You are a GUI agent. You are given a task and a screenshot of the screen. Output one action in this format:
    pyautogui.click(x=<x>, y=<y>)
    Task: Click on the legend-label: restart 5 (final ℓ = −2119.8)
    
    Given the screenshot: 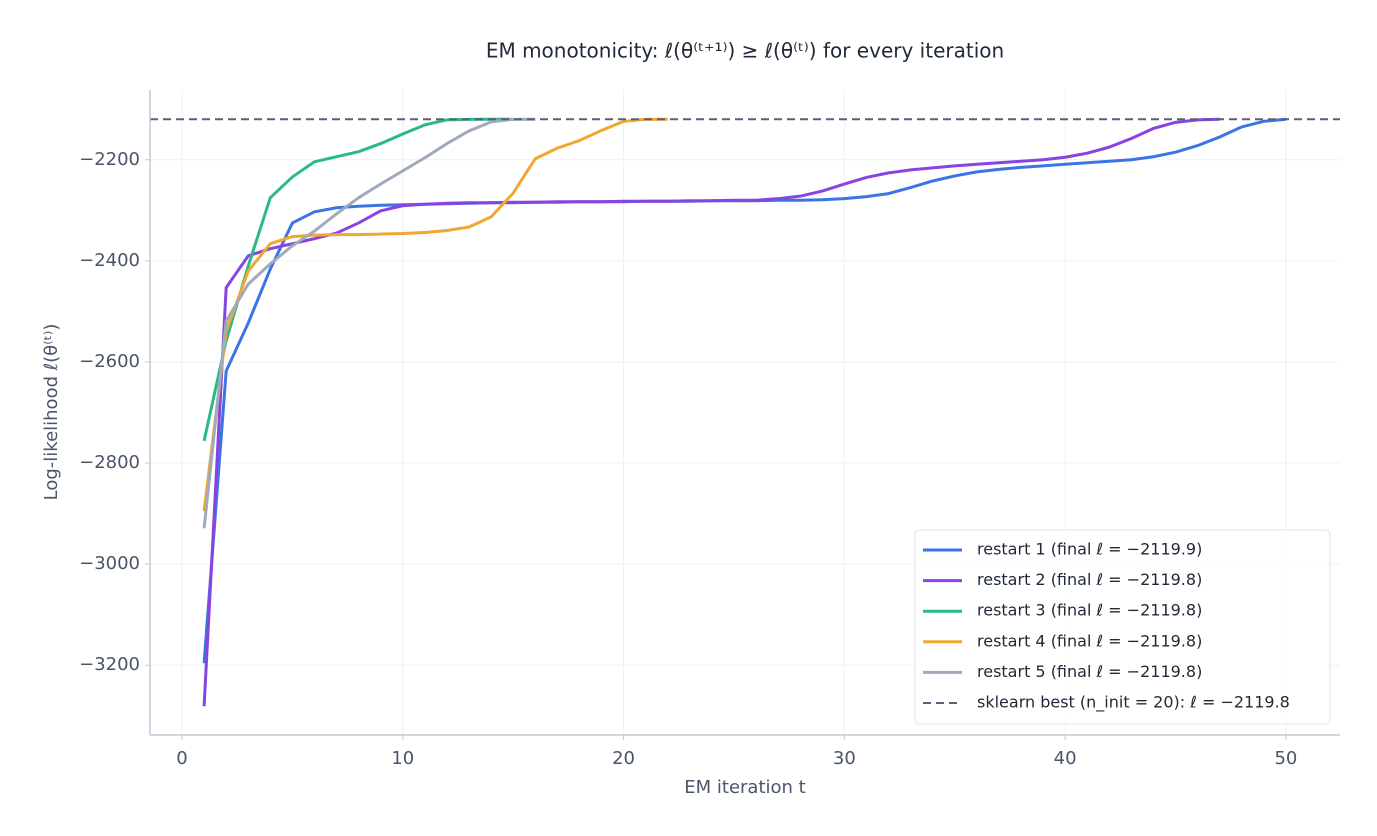 What is the action you would take?
    pyautogui.click(x=1089, y=671)
    